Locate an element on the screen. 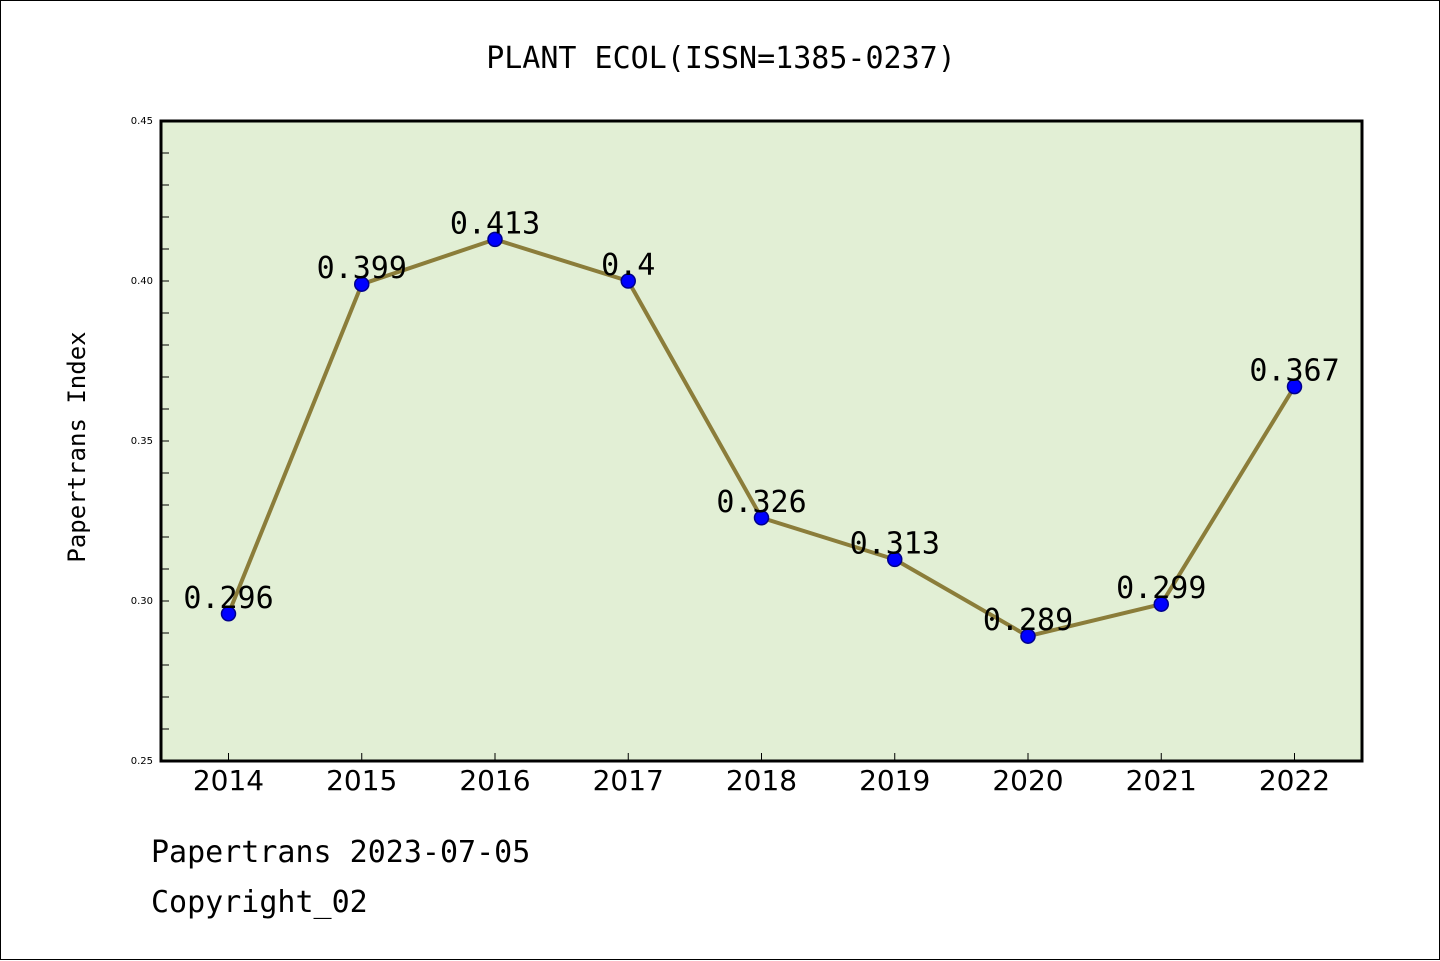  data-label: 0.313 is located at coordinates (895, 543).